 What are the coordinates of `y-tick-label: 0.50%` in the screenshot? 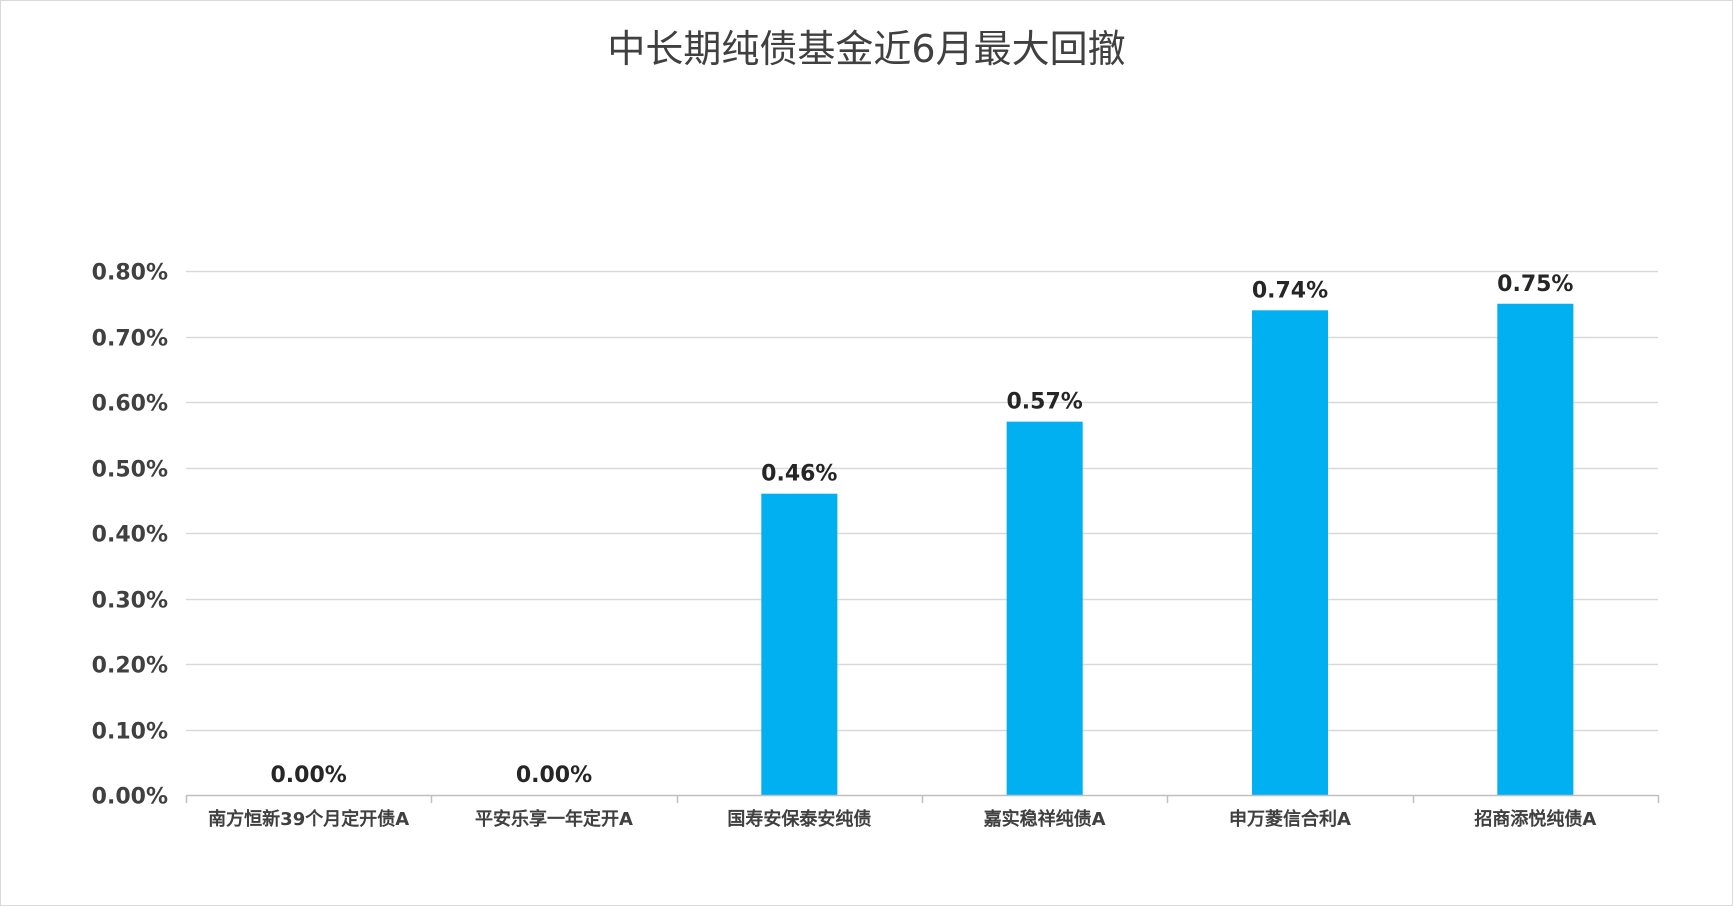 It's located at (130, 470).